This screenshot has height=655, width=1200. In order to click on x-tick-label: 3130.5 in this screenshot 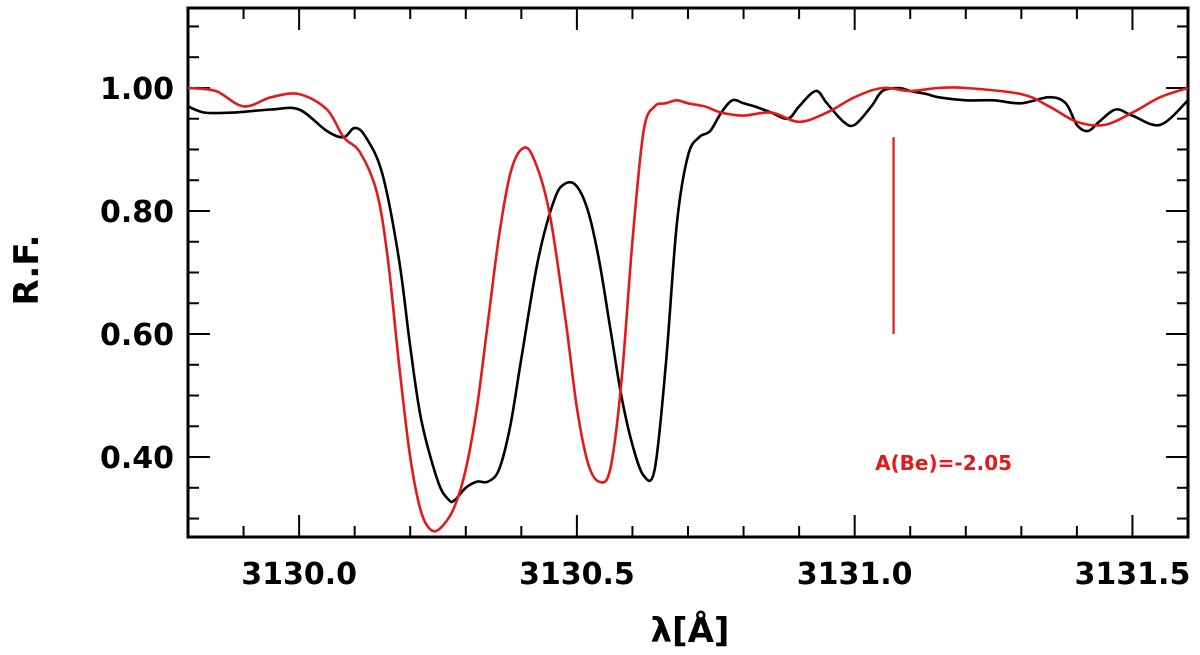, I will do `click(577, 574)`.